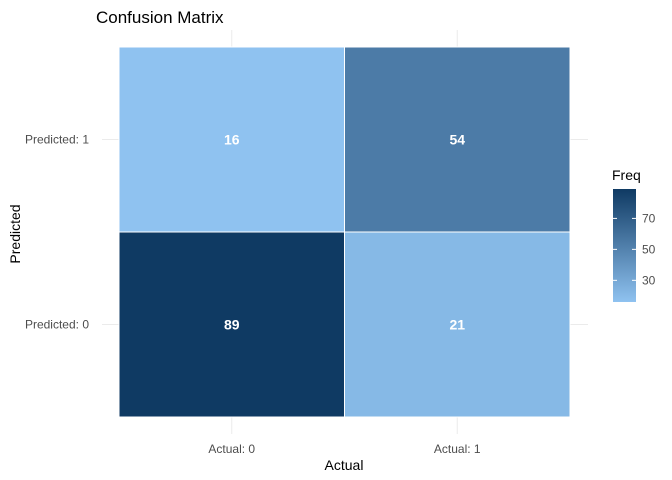  What do you see at coordinates (649, 249) in the screenshot?
I see `legend-tick-label: 50` at bounding box center [649, 249].